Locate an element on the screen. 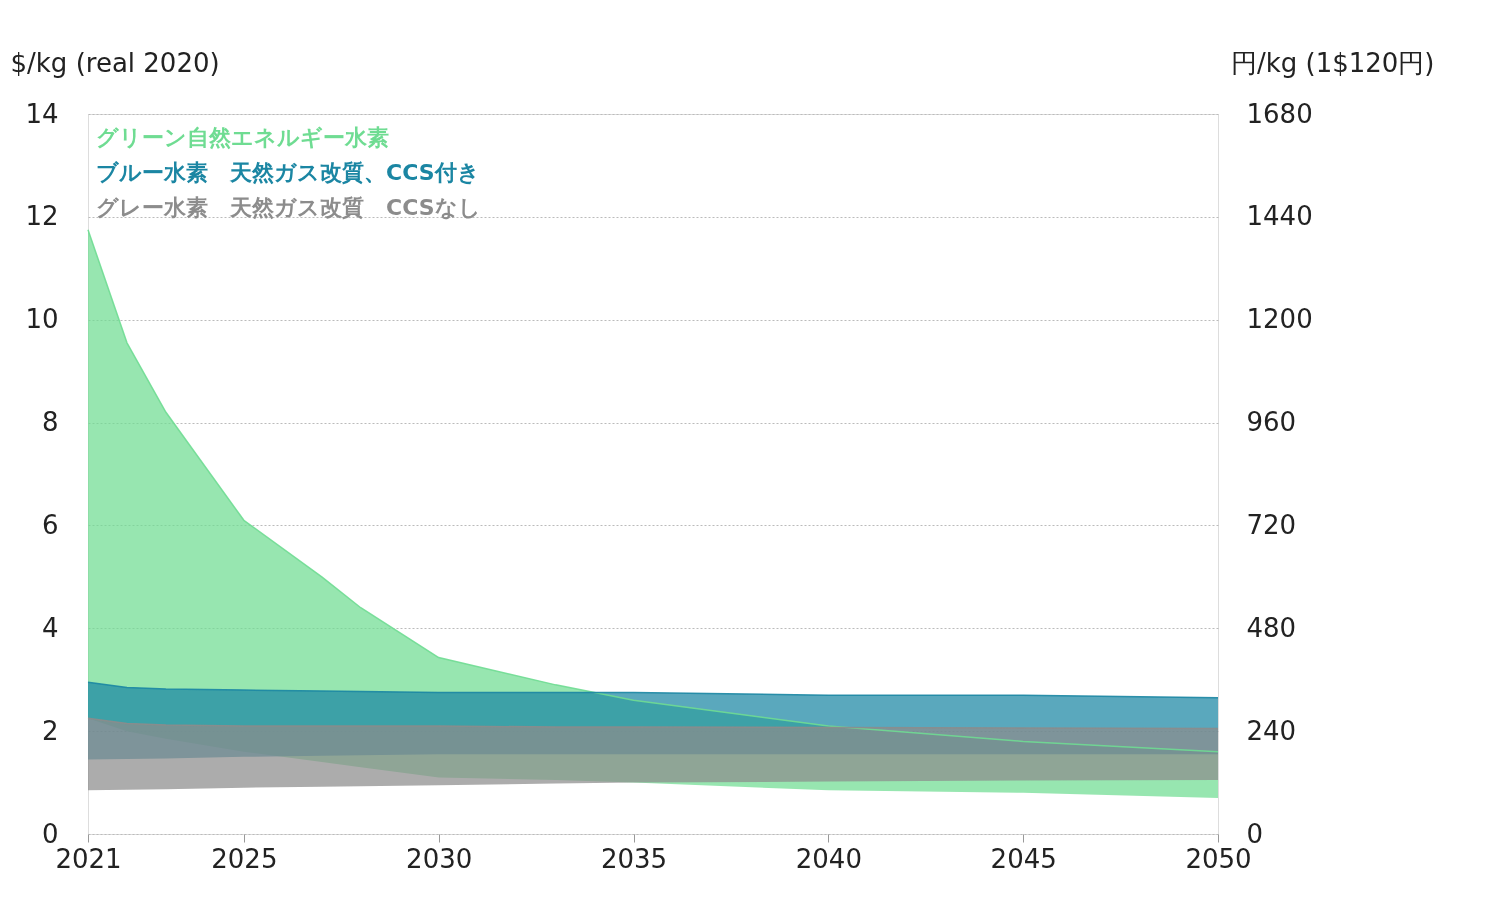 The height and width of the screenshot is (911, 1491). text: グレー水素 天然ガス改質 CCSなし is located at coordinates (288, 207).